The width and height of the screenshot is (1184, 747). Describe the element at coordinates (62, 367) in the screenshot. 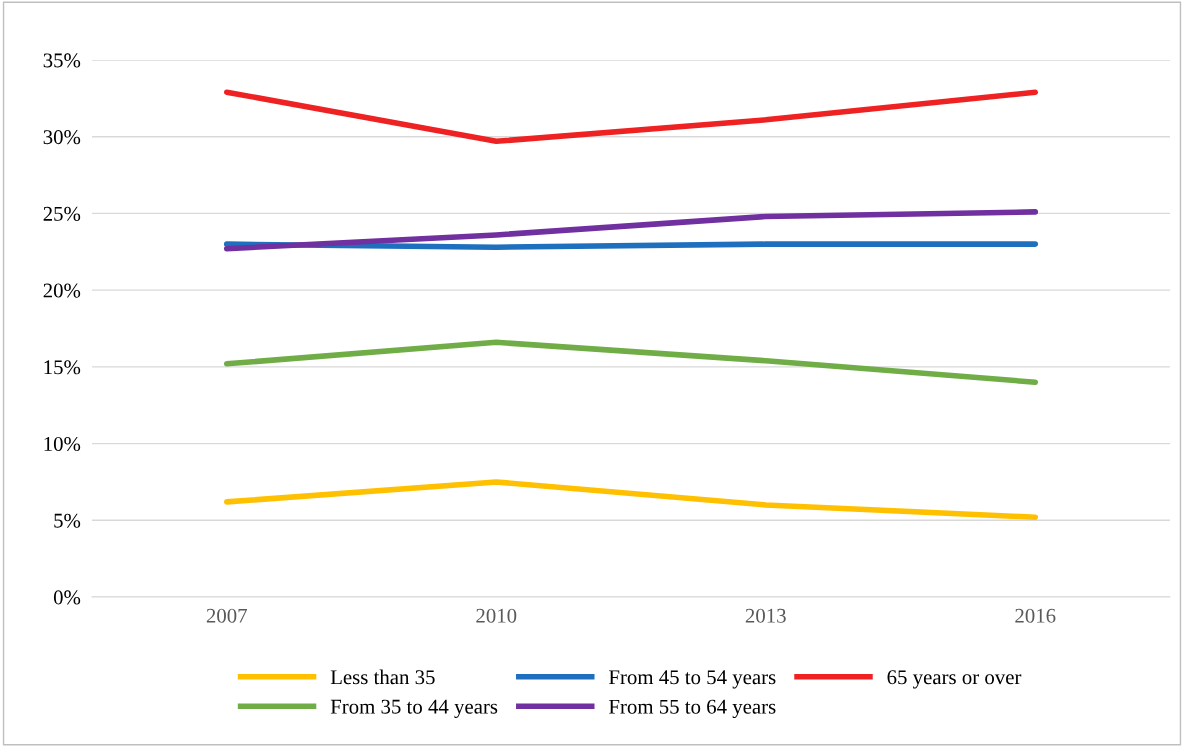

I see `y-tick-label: 15%` at that location.